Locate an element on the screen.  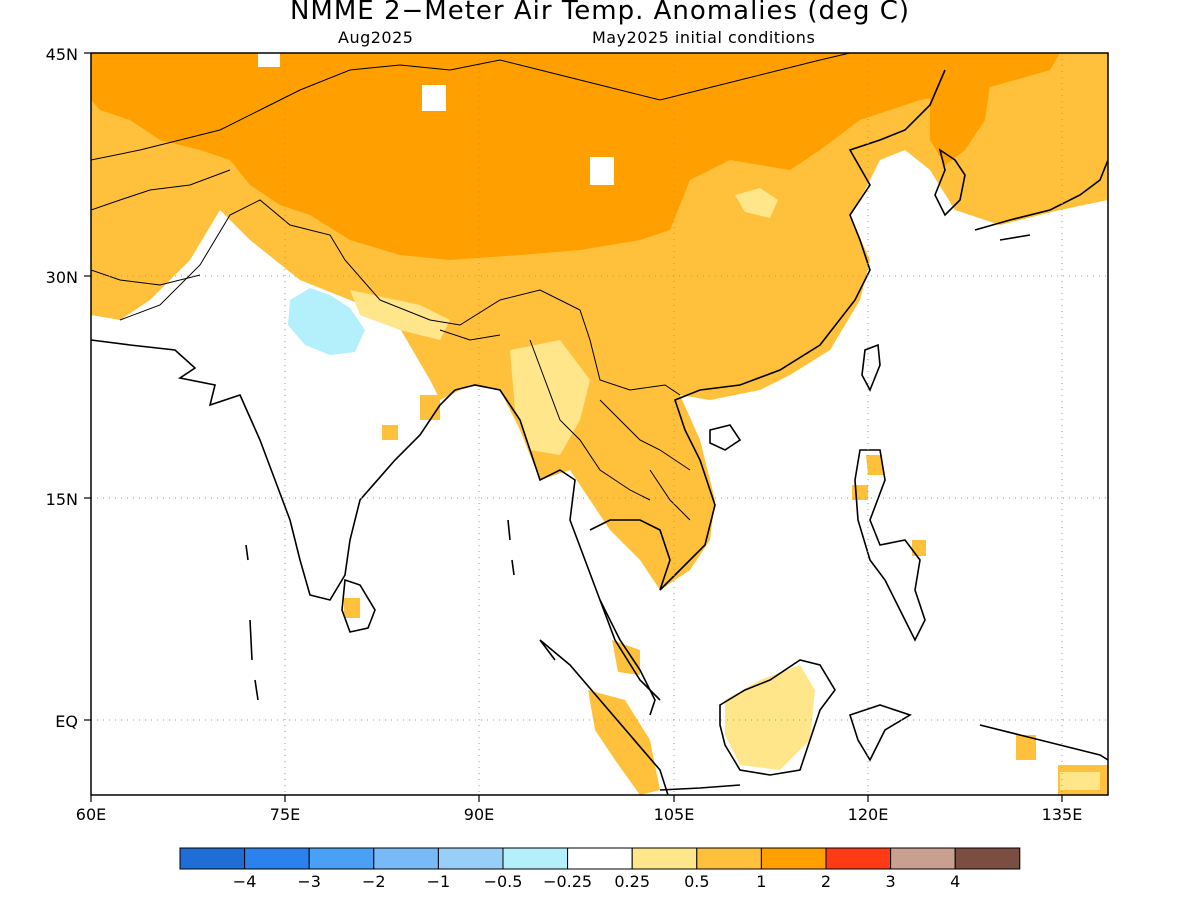
malaya-coastline is located at coordinates (627, 657).